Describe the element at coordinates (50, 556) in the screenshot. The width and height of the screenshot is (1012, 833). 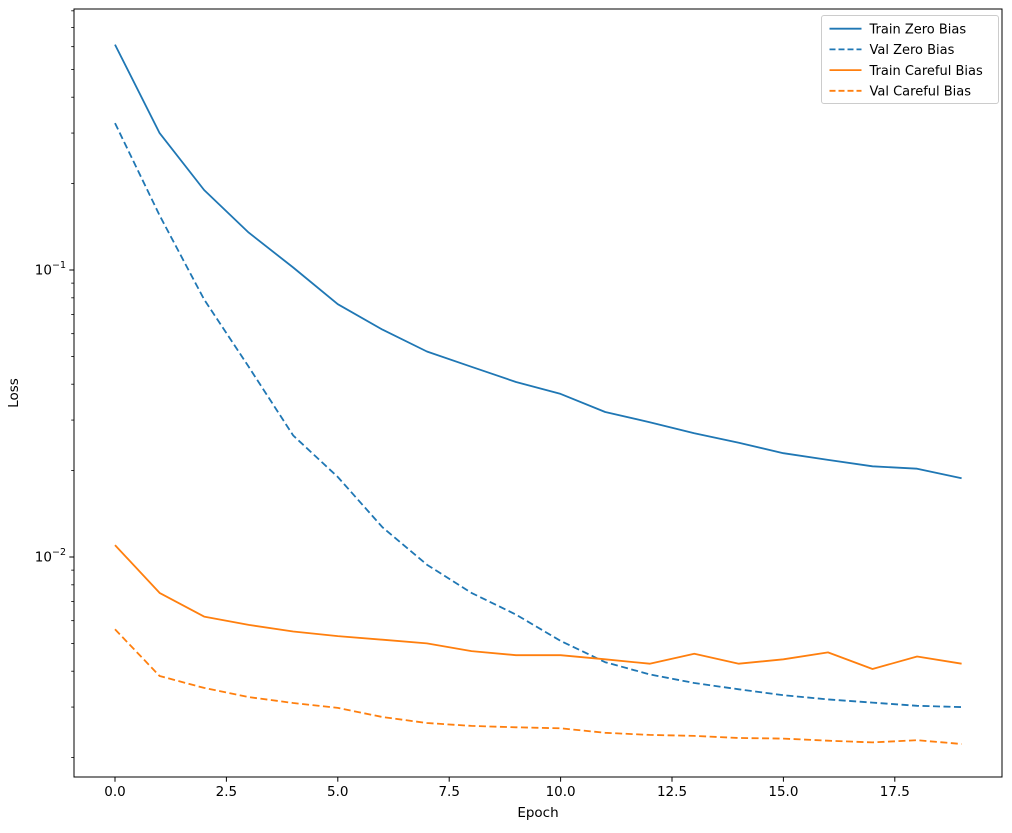
I see `y-tick-label: 10⁻²` at that location.